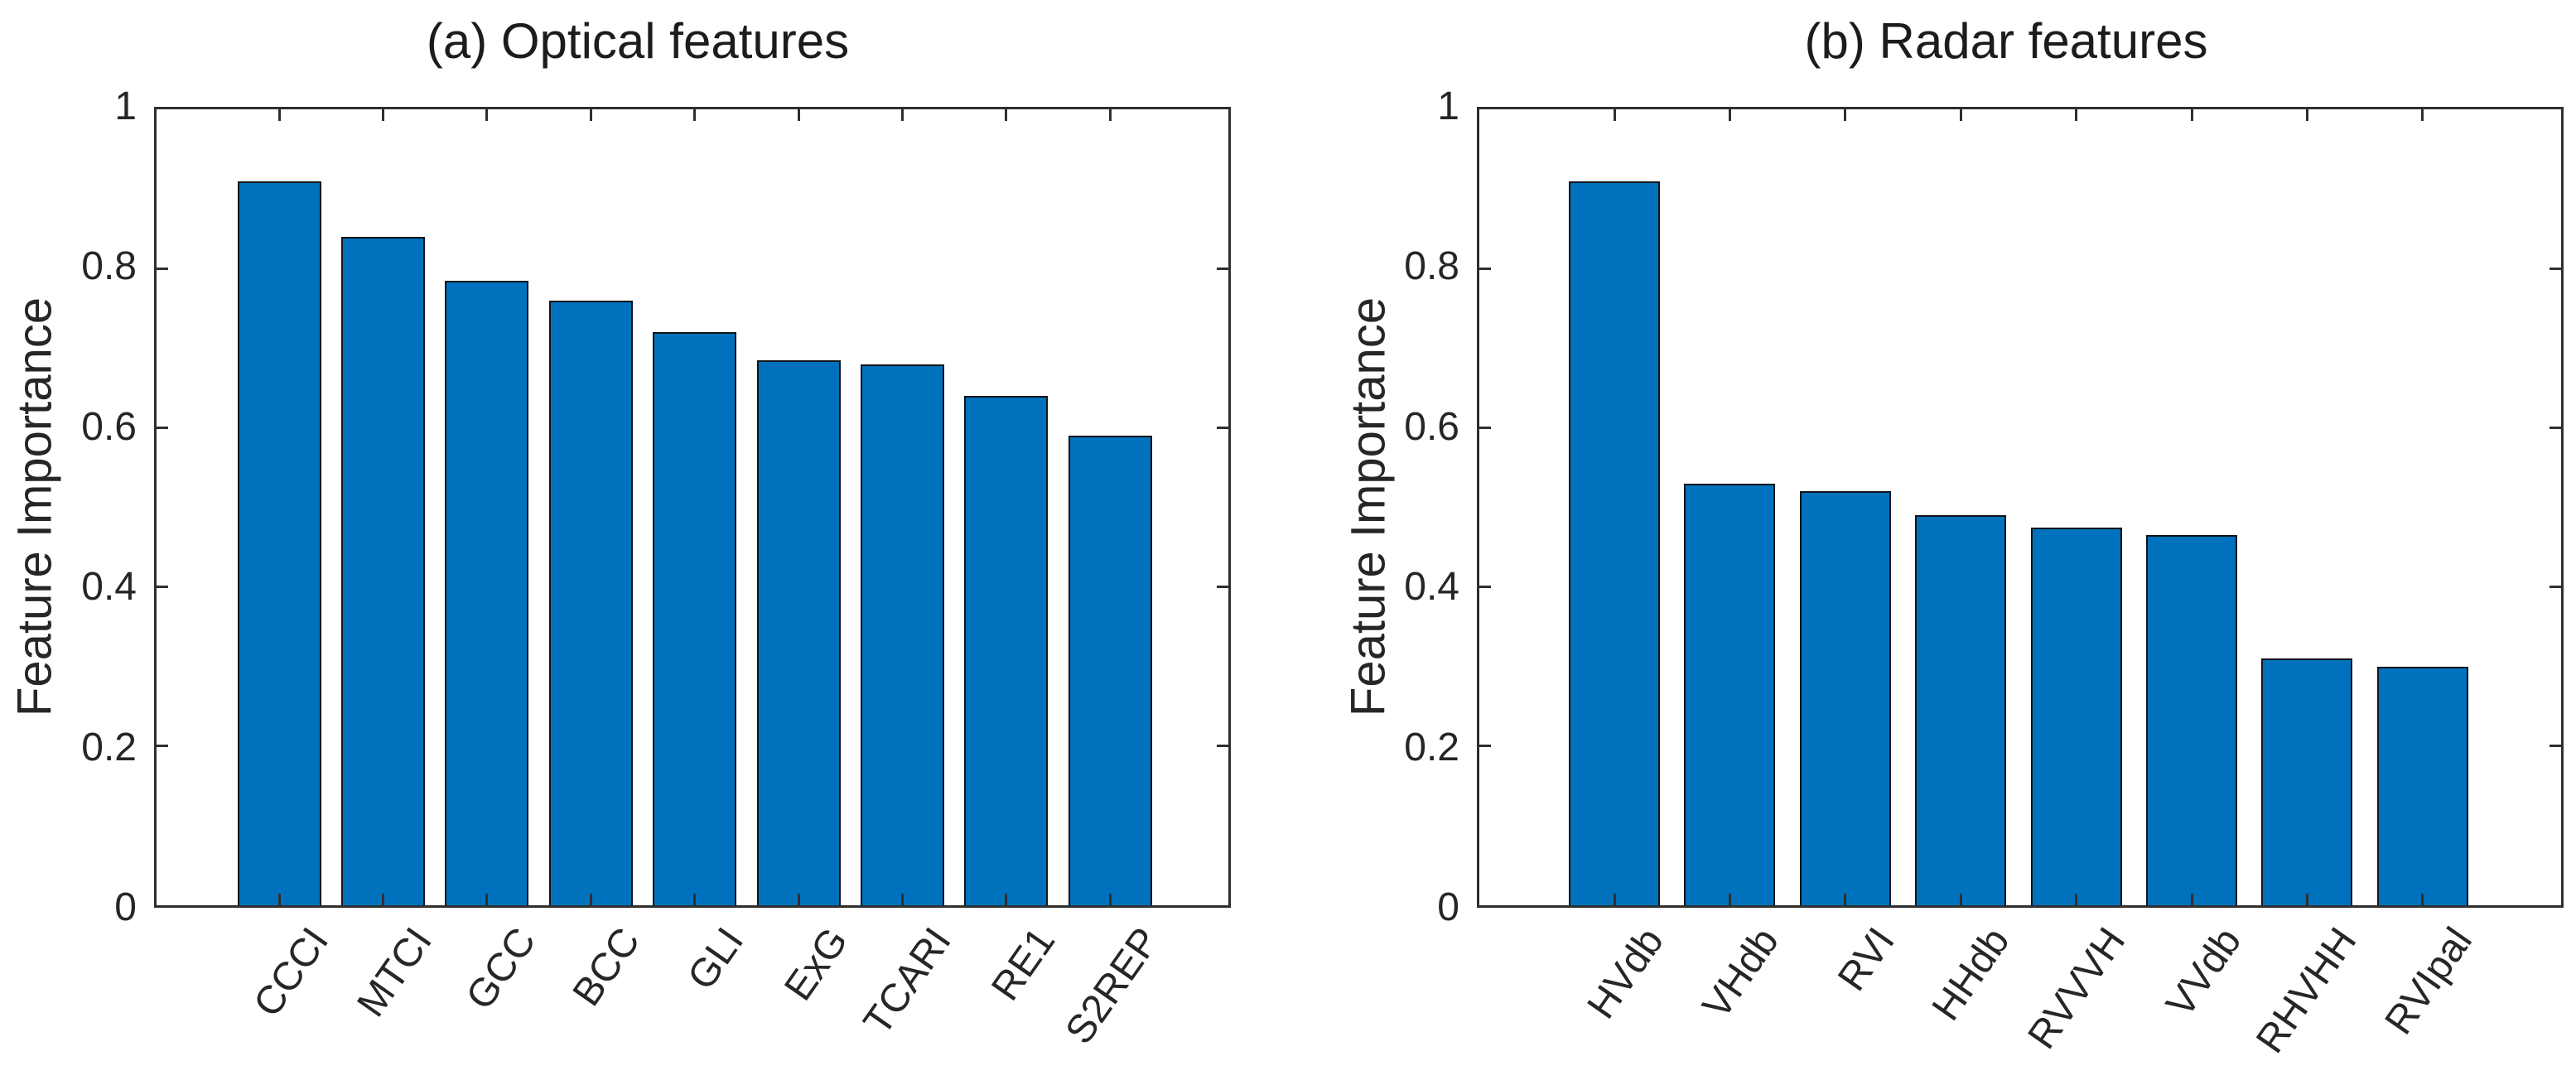 The height and width of the screenshot is (1085, 2576). Describe the element at coordinates (1741, 973) in the screenshot. I see `x-tick-label-VHdb: VHdb` at that location.